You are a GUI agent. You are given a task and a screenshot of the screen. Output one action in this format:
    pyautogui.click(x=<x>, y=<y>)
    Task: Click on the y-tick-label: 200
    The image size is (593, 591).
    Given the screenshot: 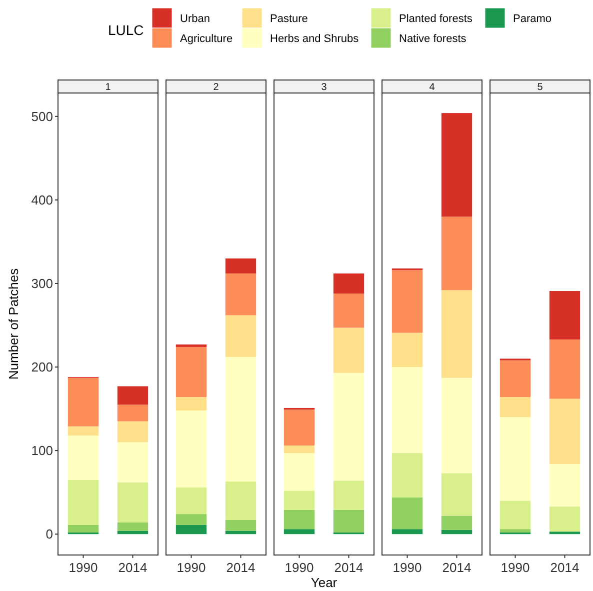 What is the action you would take?
    pyautogui.click(x=42, y=367)
    